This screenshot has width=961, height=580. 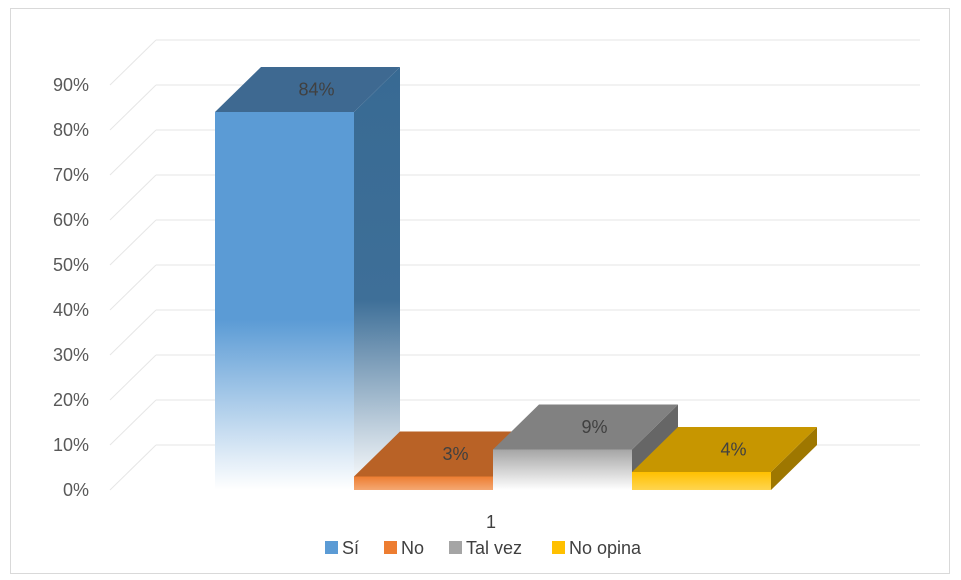 I want to click on y-tick-label: 60%, so click(x=71, y=220).